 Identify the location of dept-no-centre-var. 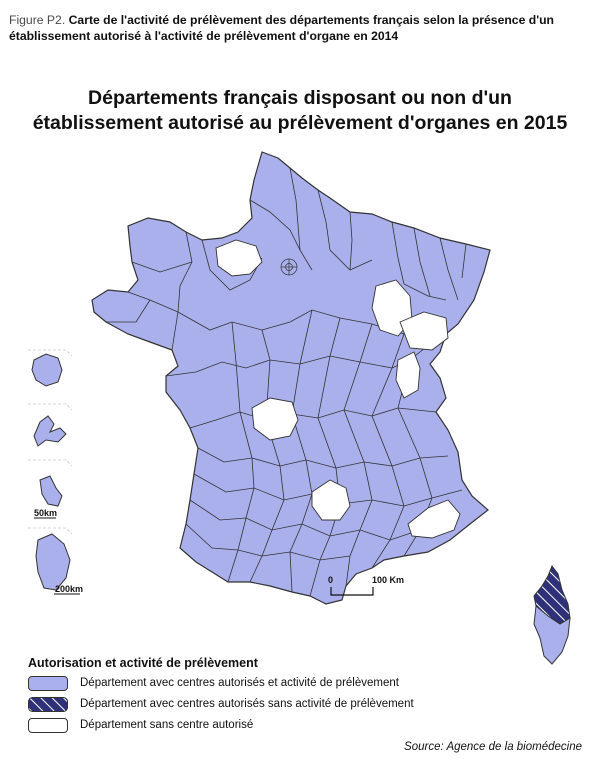
(434, 519).